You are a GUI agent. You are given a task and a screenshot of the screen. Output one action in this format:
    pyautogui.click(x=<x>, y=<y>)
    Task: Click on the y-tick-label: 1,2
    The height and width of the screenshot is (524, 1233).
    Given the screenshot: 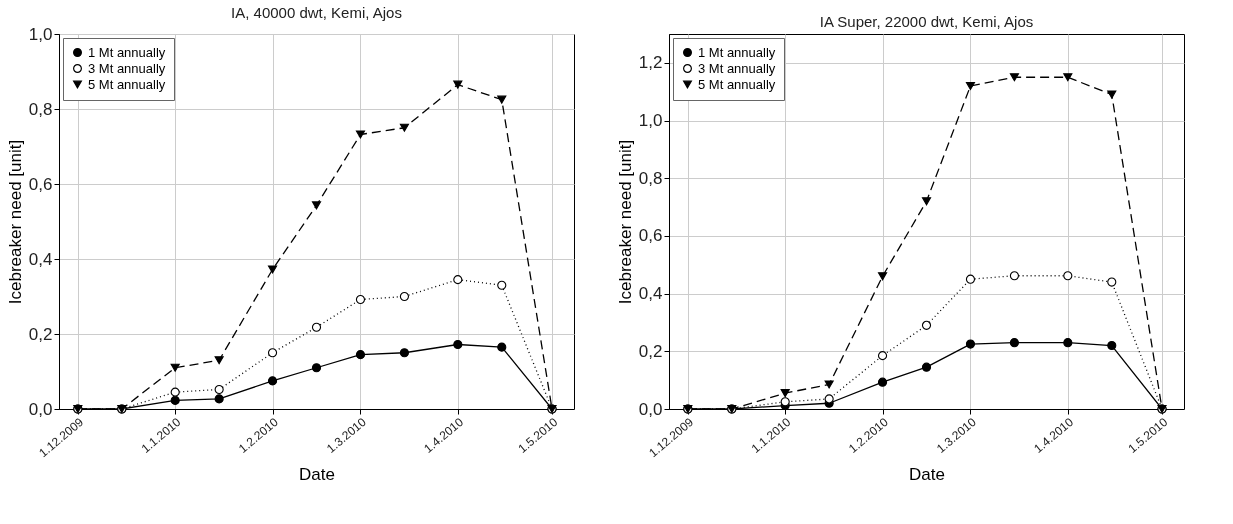 What is the action you would take?
    pyautogui.click(x=650, y=63)
    